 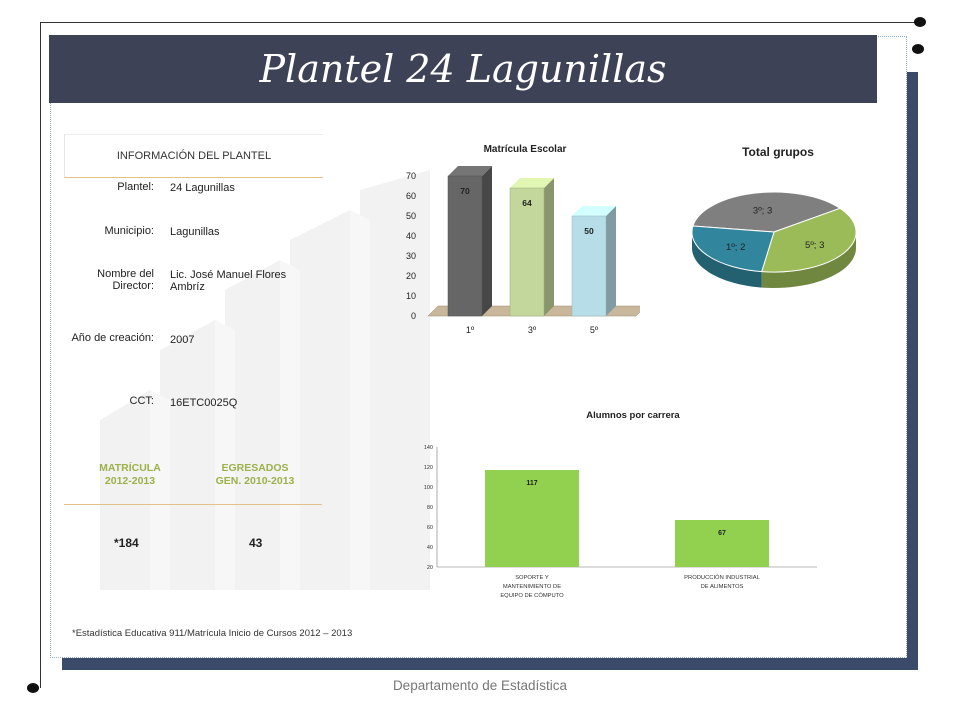 I want to click on footer-text: Departamento de Estadística, so click(x=480, y=685).